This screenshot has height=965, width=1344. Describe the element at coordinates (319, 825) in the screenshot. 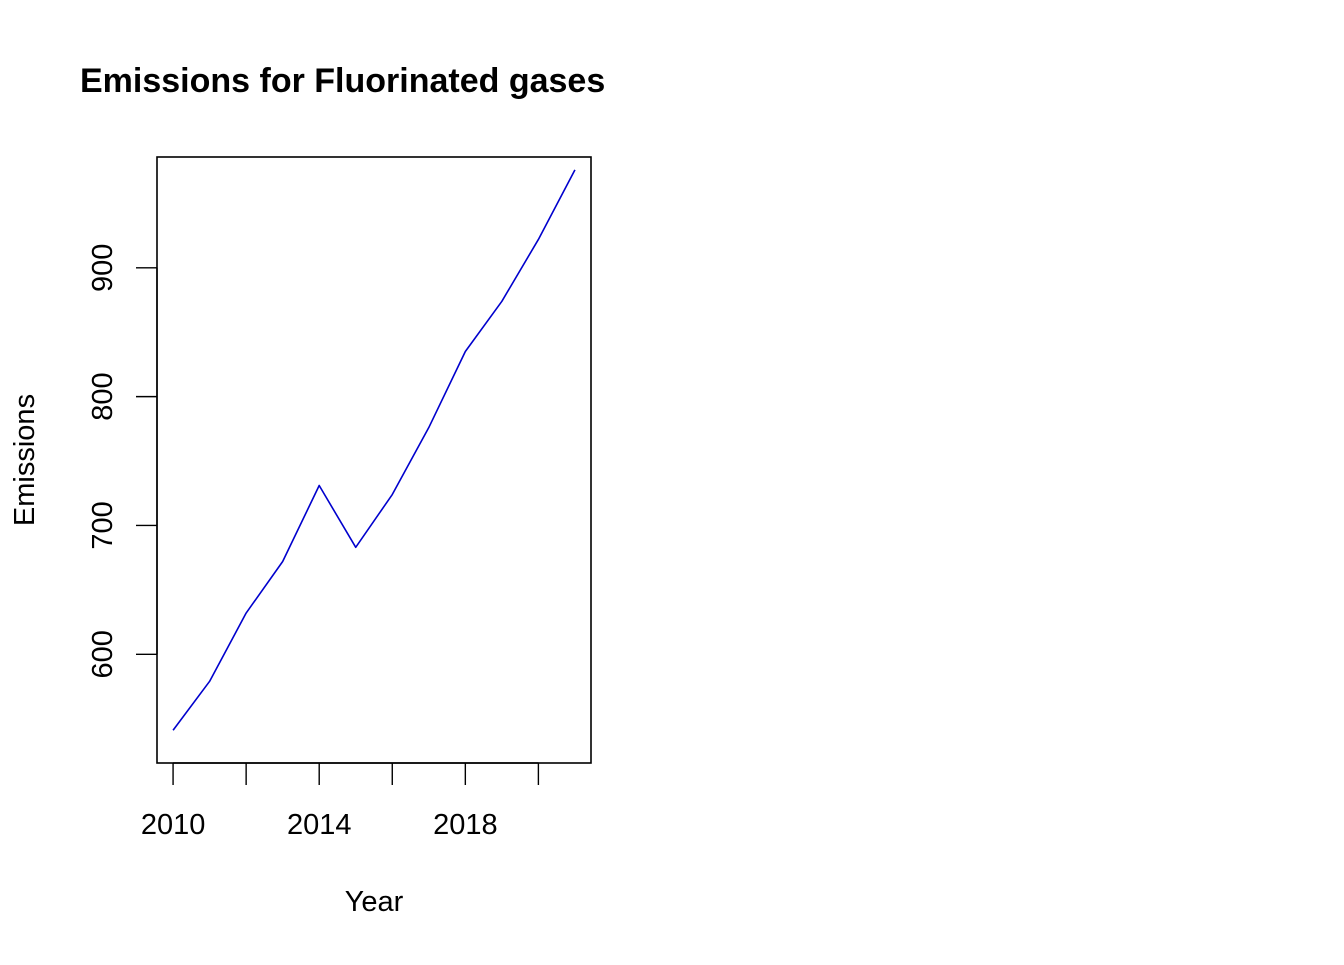

I see `x-tick-label: 2014` at that location.